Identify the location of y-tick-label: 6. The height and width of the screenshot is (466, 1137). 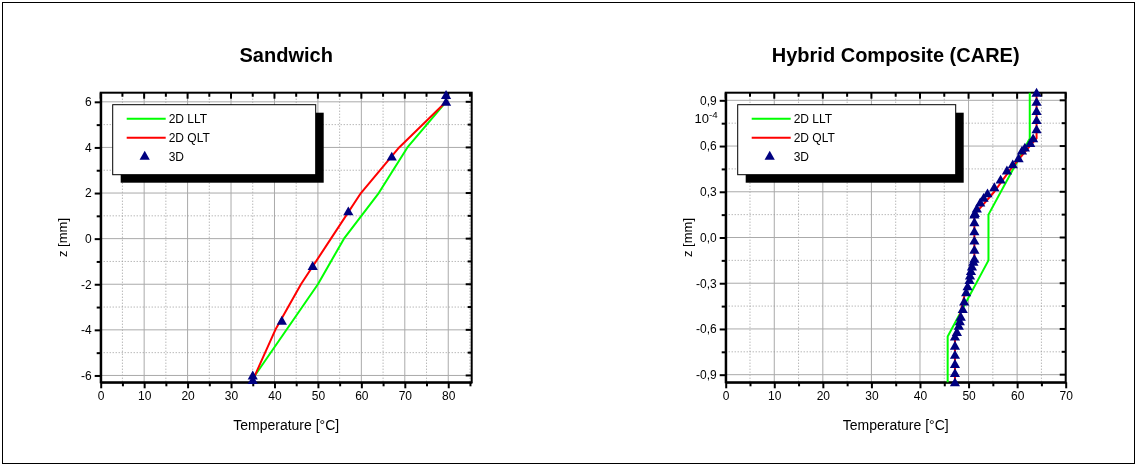
(89, 102).